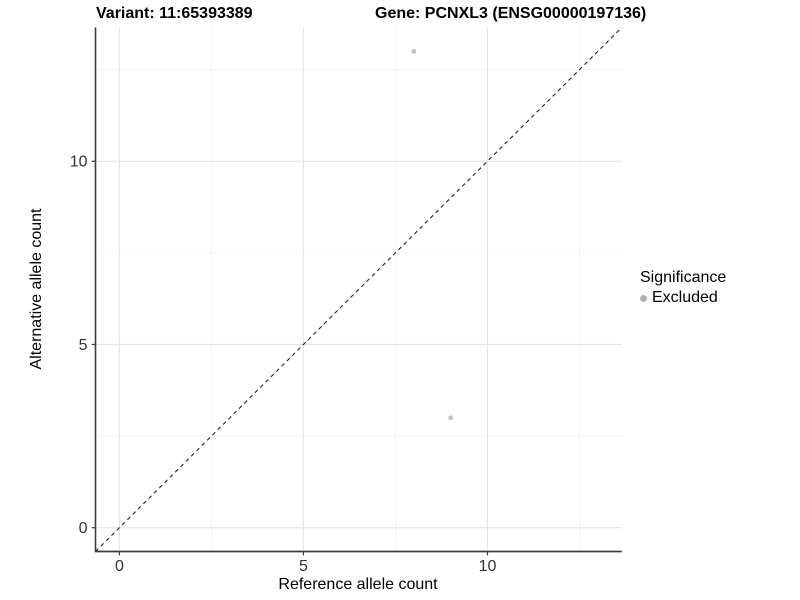 This screenshot has height=600, width=800. I want to click on y-axis-title: Alternative allele count, so click(36, 289).